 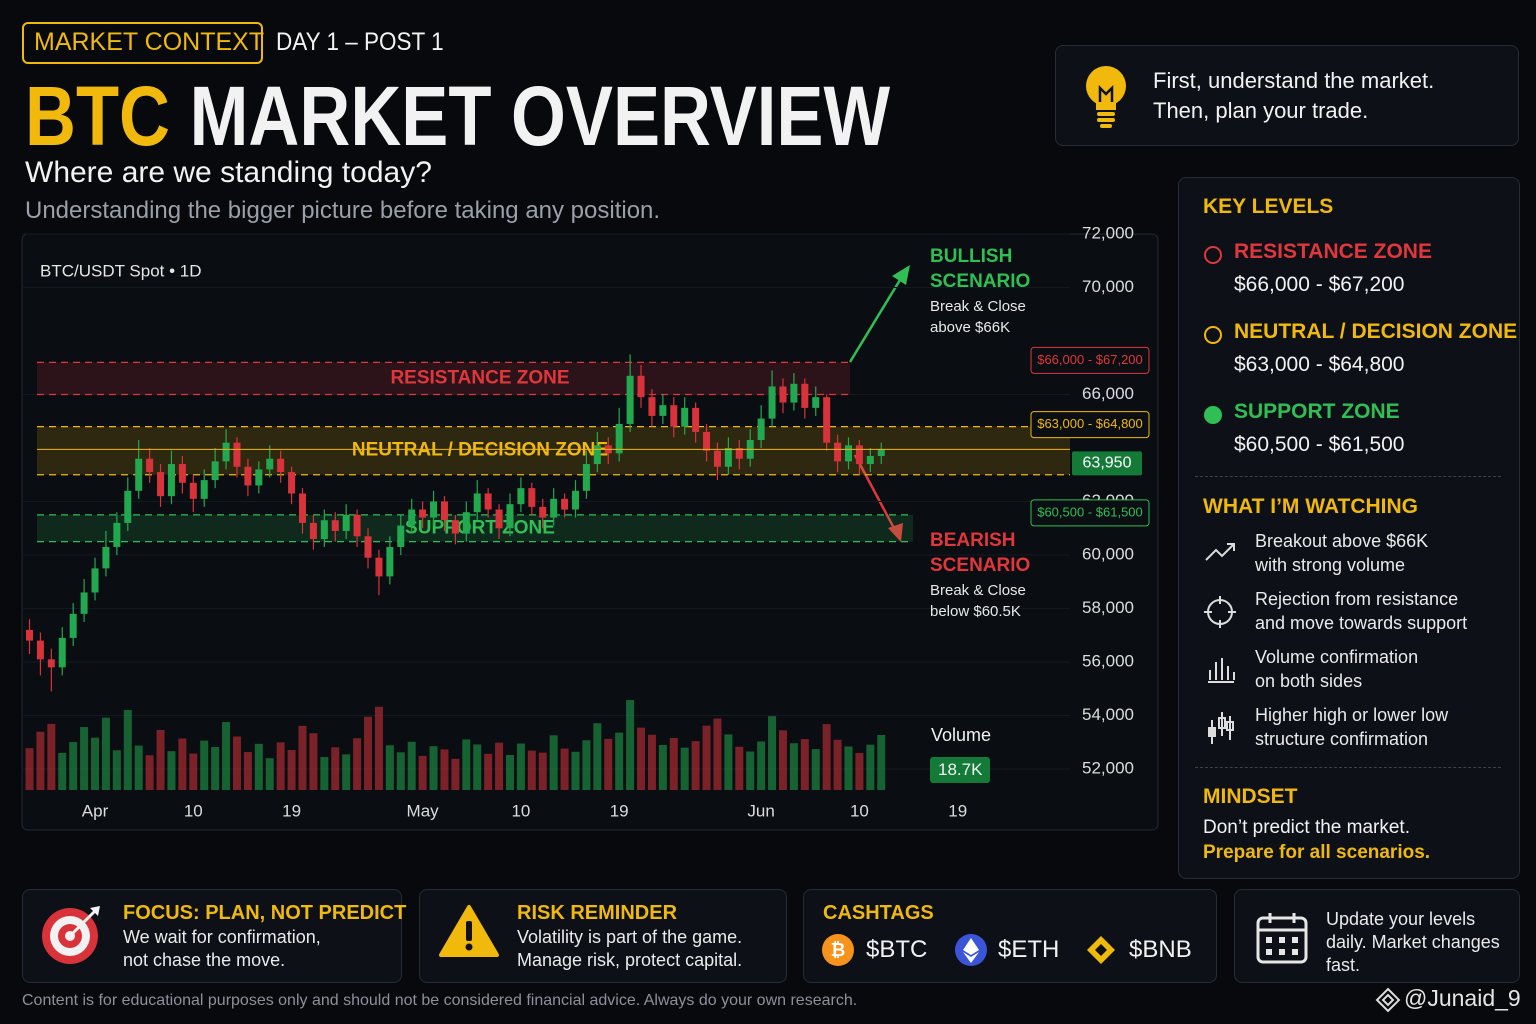 What do you see at coordinates (619, 810) in the screenshot?
I see `x-tick-label: 19` at bounding box center [619, 810].